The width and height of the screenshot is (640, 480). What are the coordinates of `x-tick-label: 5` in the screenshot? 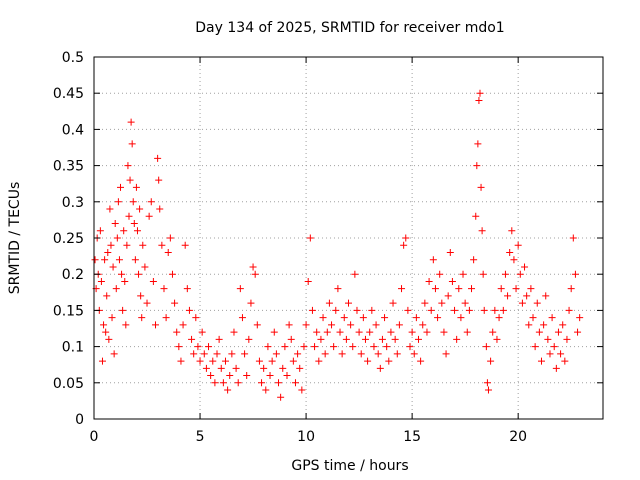 It's located at (200, 437).